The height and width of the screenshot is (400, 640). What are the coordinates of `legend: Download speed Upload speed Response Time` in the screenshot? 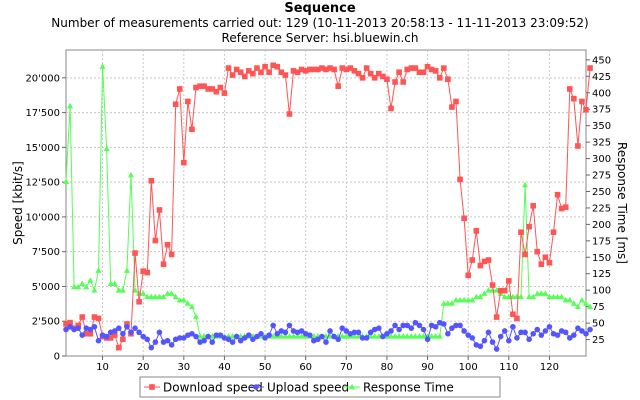 It's located at (320, 387).